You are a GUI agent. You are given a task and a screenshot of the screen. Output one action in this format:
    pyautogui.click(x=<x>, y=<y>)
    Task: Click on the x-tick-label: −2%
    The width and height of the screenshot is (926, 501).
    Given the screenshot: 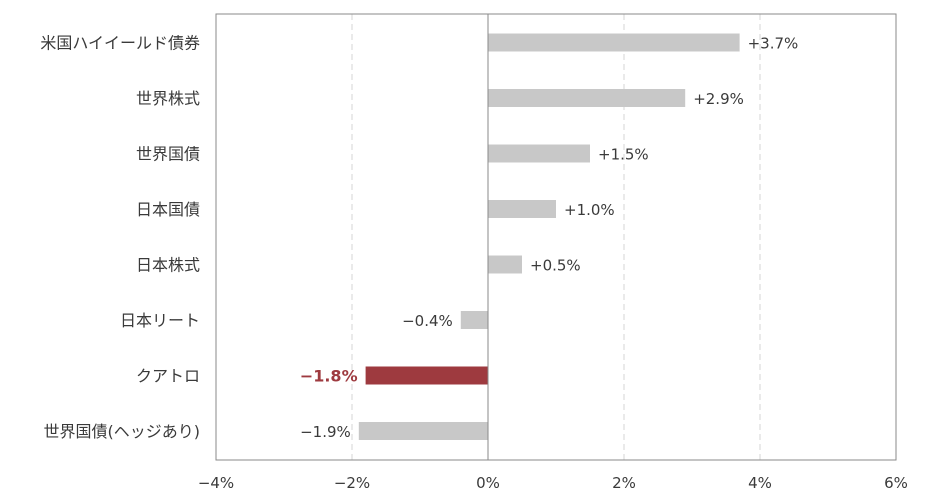 What is the action you would take?
    pyautogui.click(x=352, y=483)
    